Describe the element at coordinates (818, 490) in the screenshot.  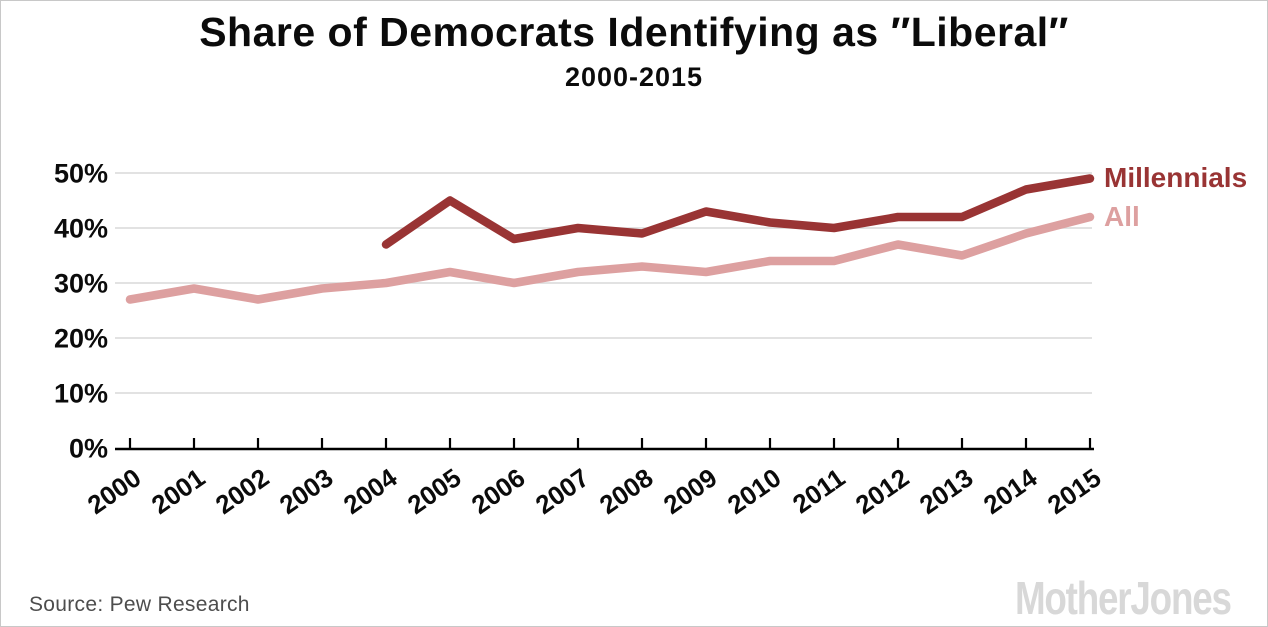
I see `x-tick-label: 2011` at that location.